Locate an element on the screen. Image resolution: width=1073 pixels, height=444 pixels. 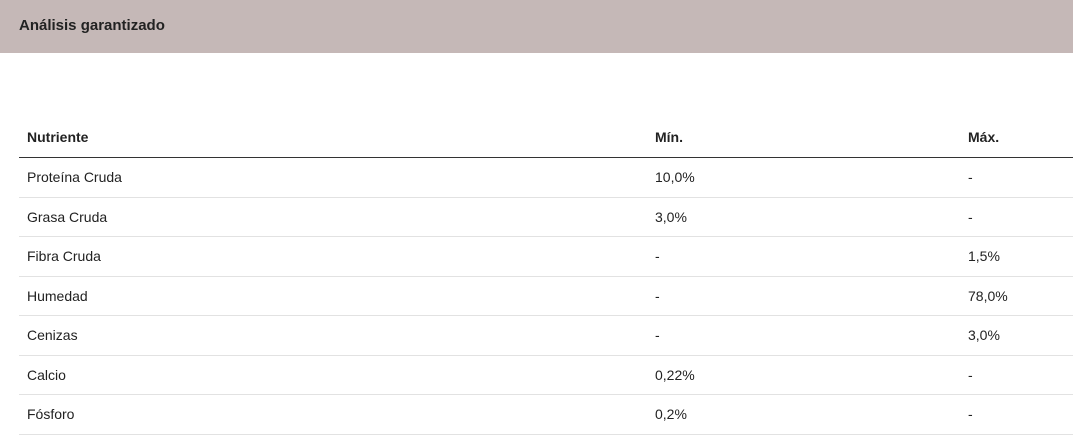
table-cell: Fósforo is located at coordinates (51, 414).